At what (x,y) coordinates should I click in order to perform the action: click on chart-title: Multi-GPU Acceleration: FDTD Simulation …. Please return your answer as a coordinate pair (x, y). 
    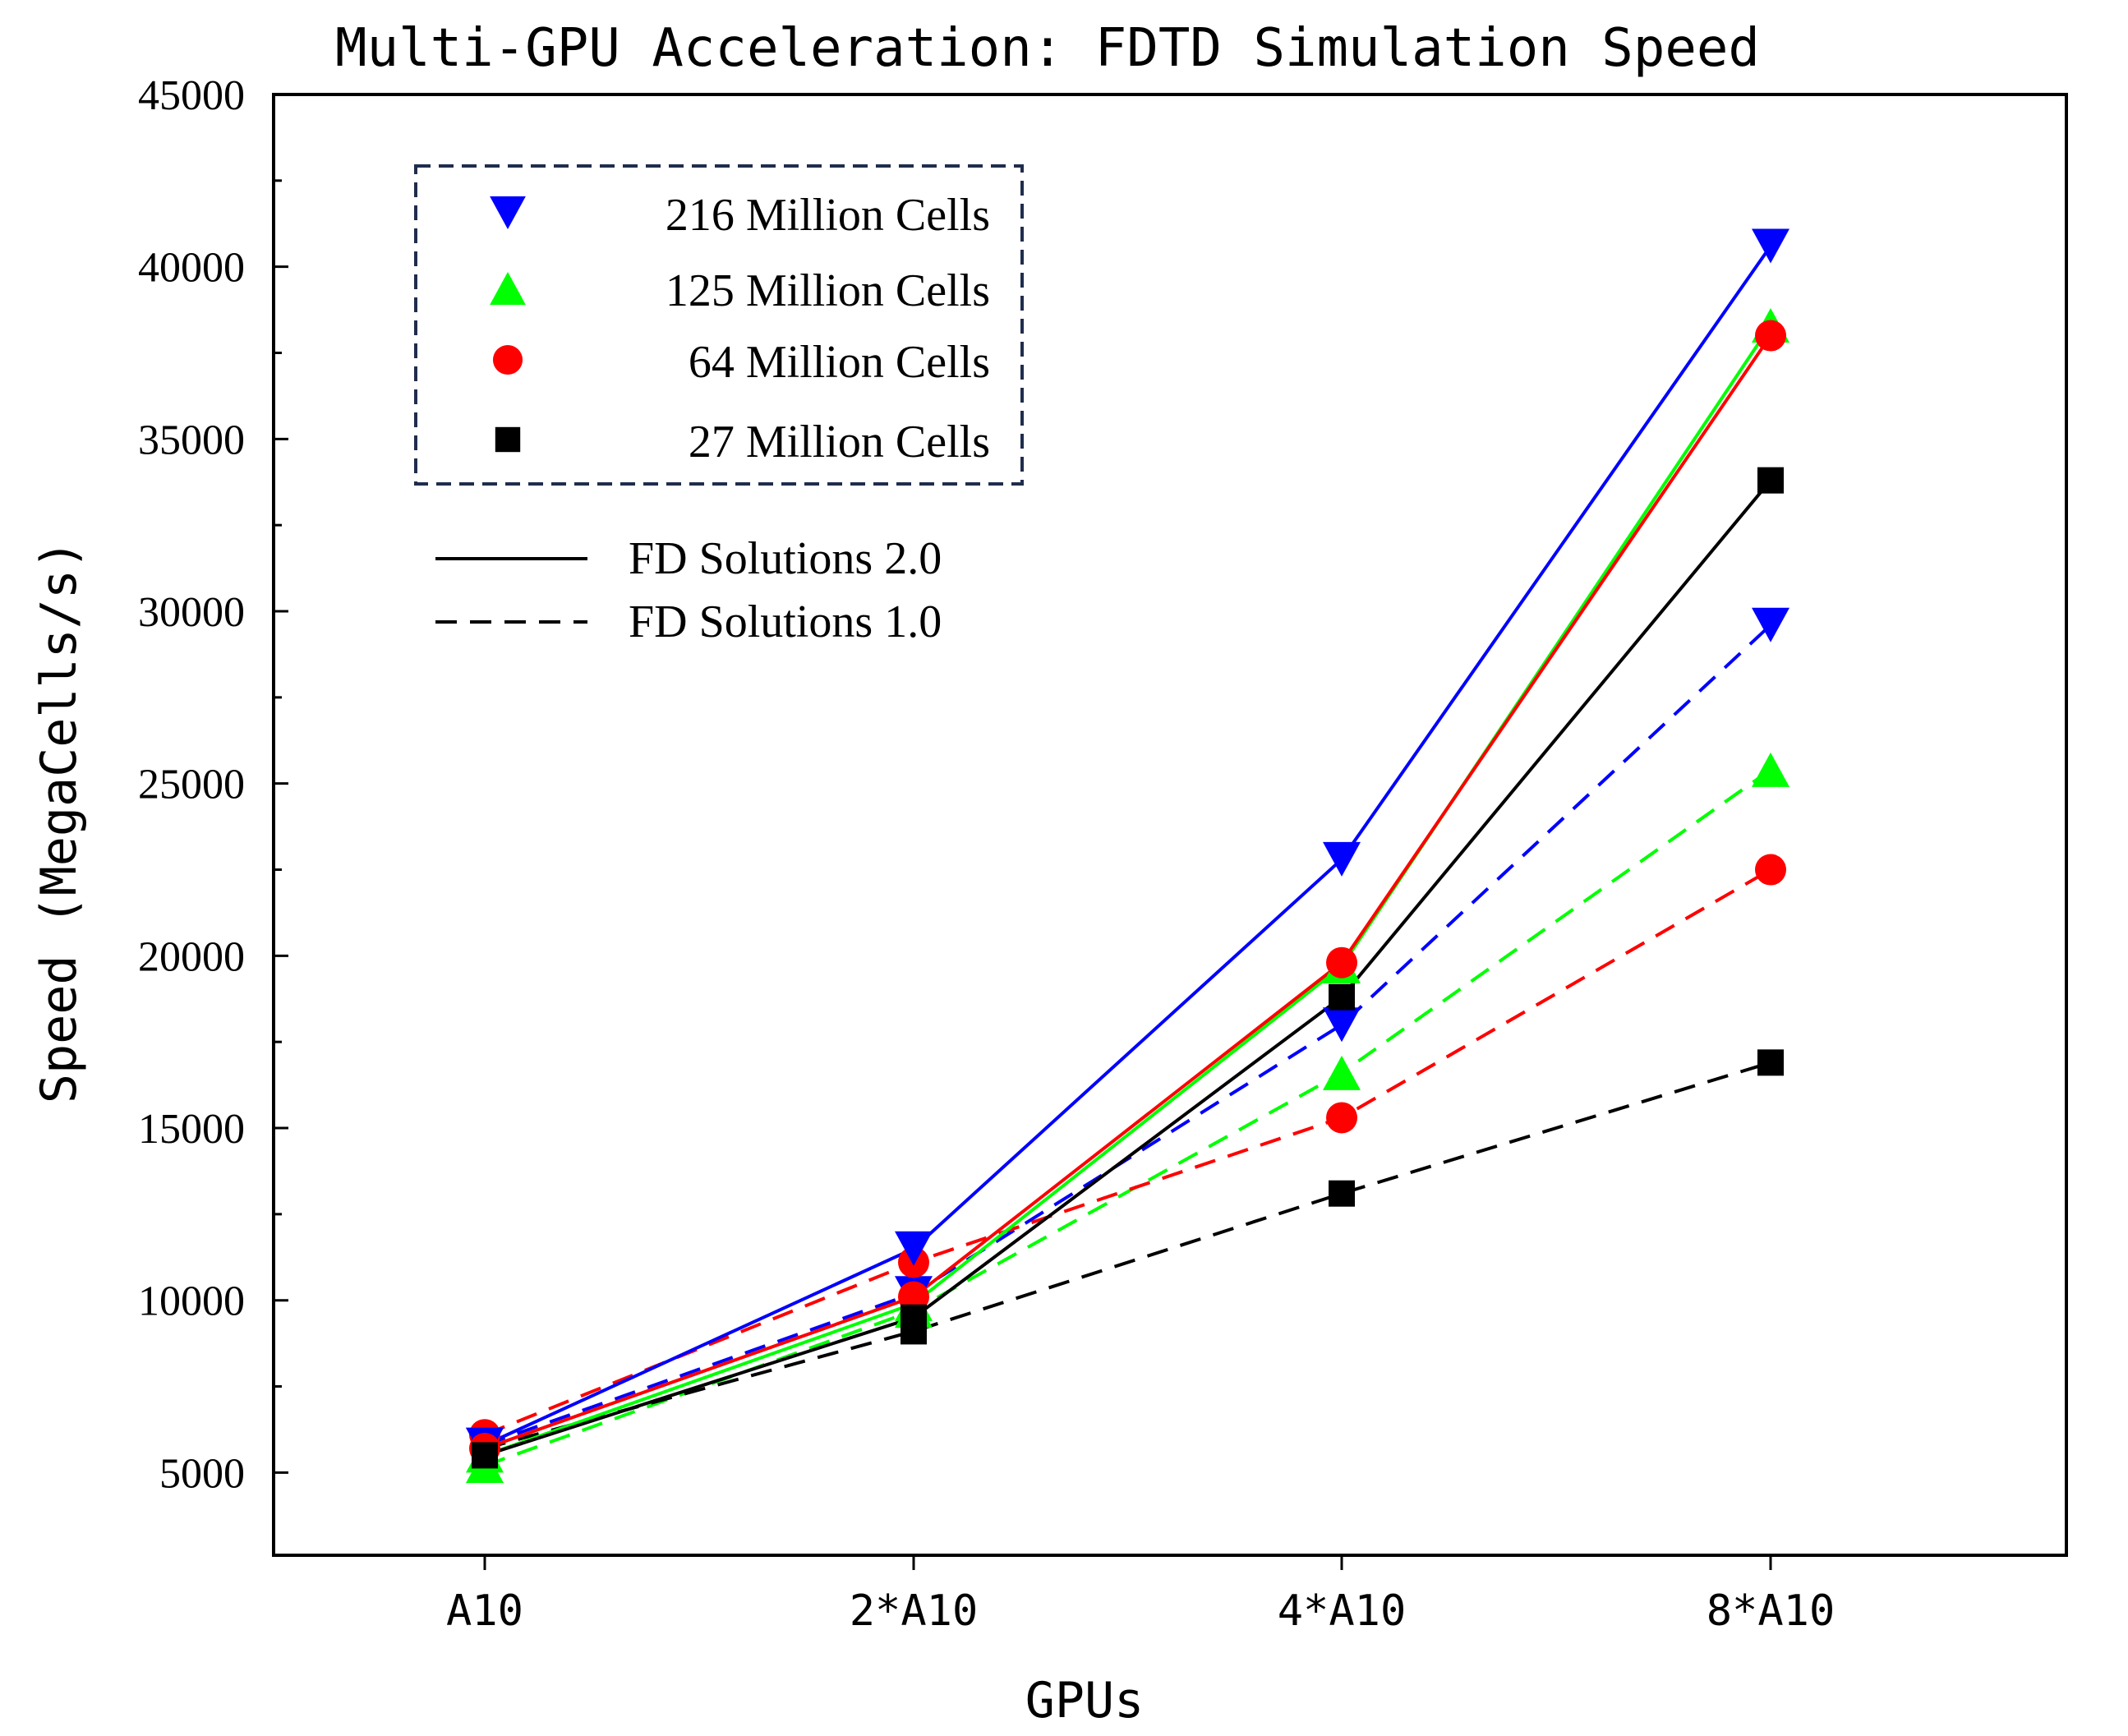
    Looking at the image, I should click on (1047, 48).